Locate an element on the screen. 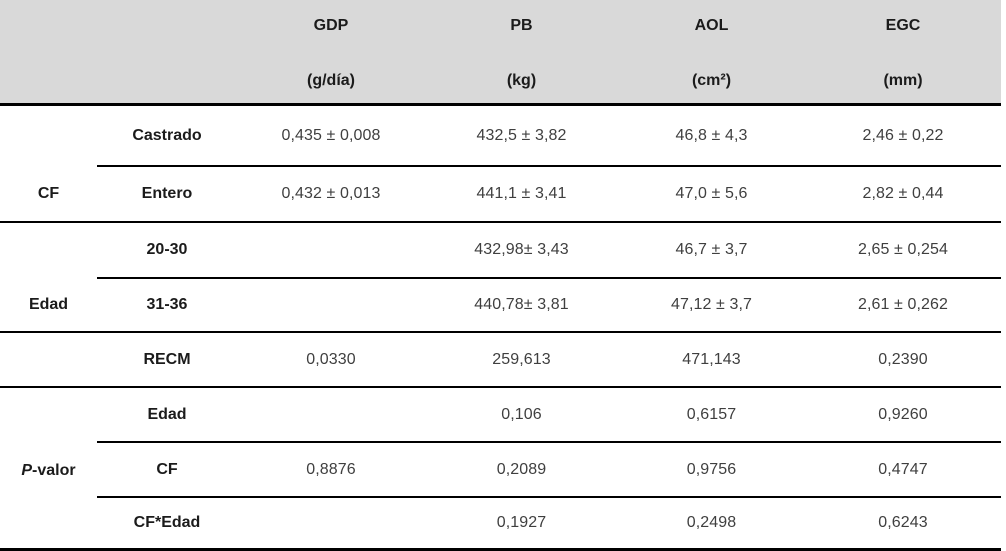 This screenshot has height=551, width=1006. cell-gdp: 0,8876 is located at coordinates (331, 470).